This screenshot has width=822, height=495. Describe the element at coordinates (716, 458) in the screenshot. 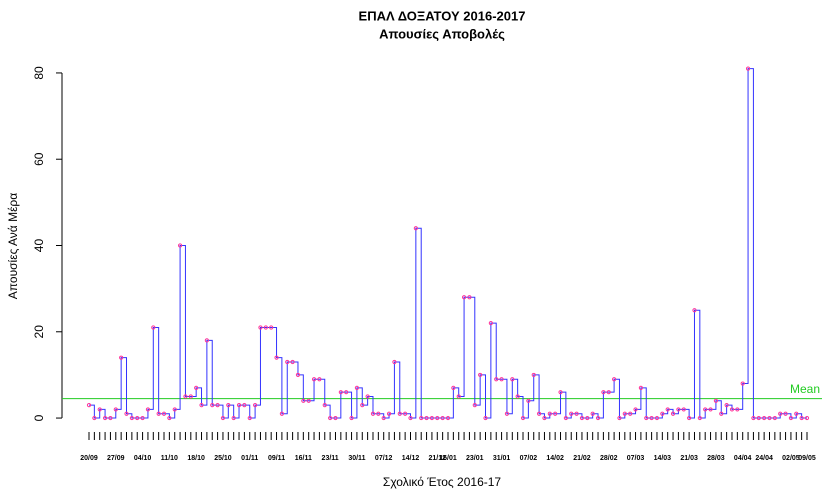

I see `x-tick-label: 28/03` at that location.